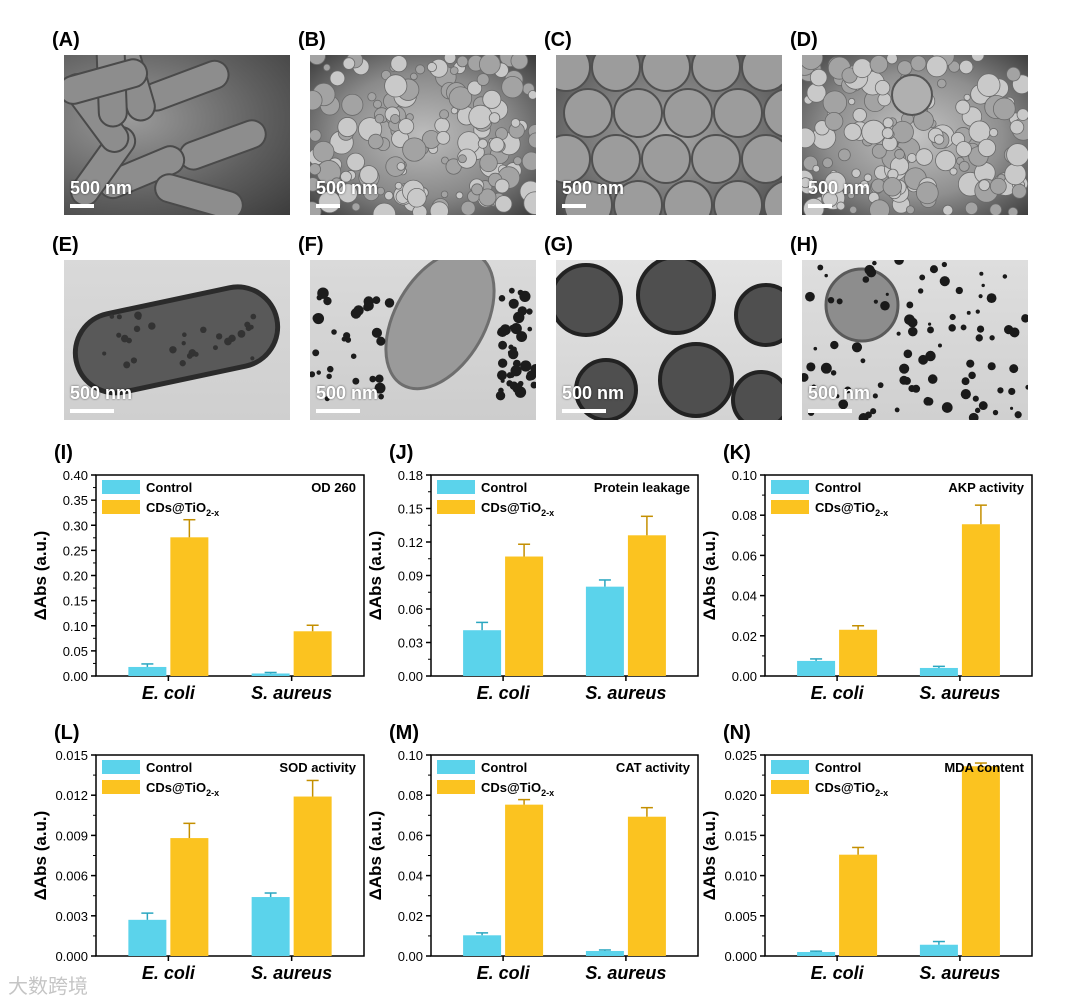 The image size is (1080, 1003). What do you see at coordinates (71, 795) in the screenshot?
I see `y-tick-label: 0.012` at bounding box center [71, 795].